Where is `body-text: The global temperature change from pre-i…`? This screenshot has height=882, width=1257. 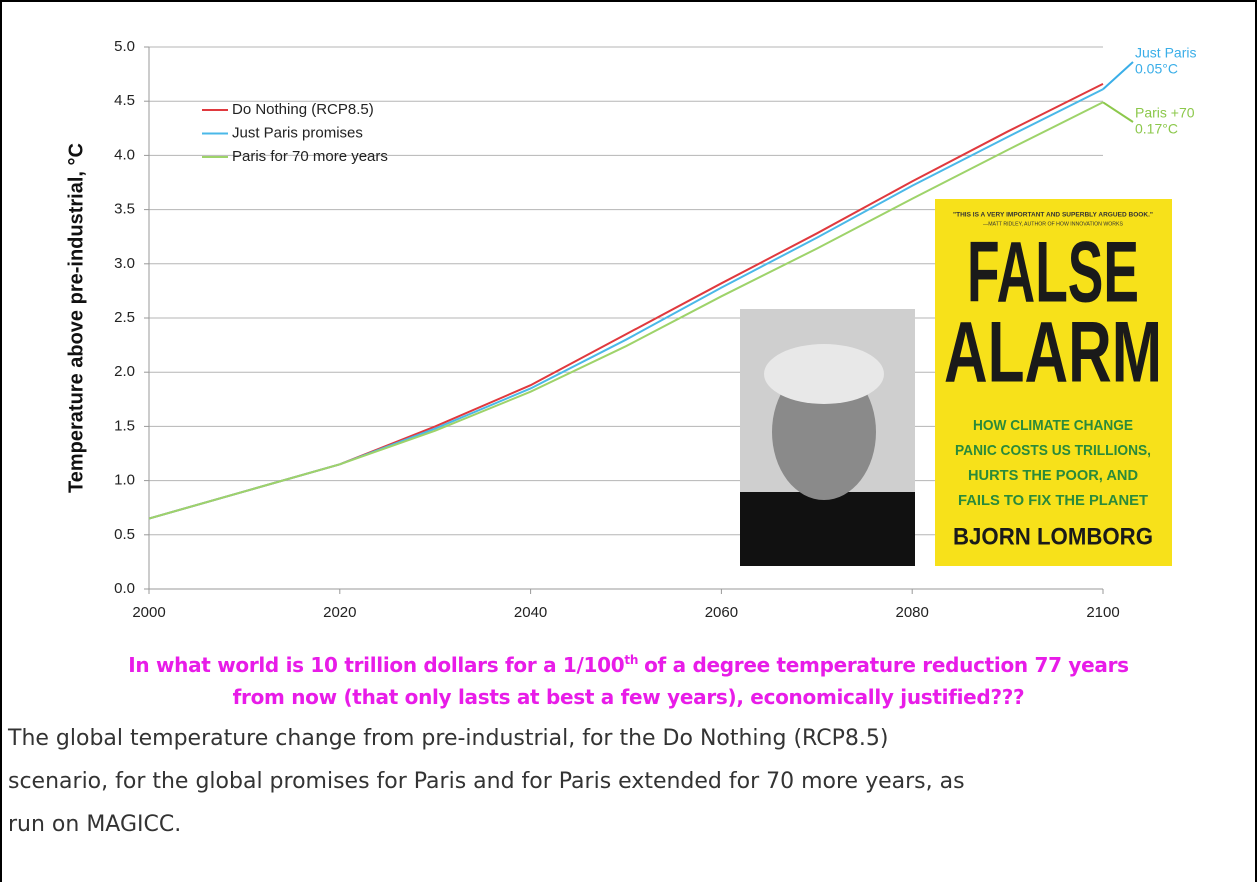
body-text: The global temperature change from pre-i… is located at coordinates (448, 738).